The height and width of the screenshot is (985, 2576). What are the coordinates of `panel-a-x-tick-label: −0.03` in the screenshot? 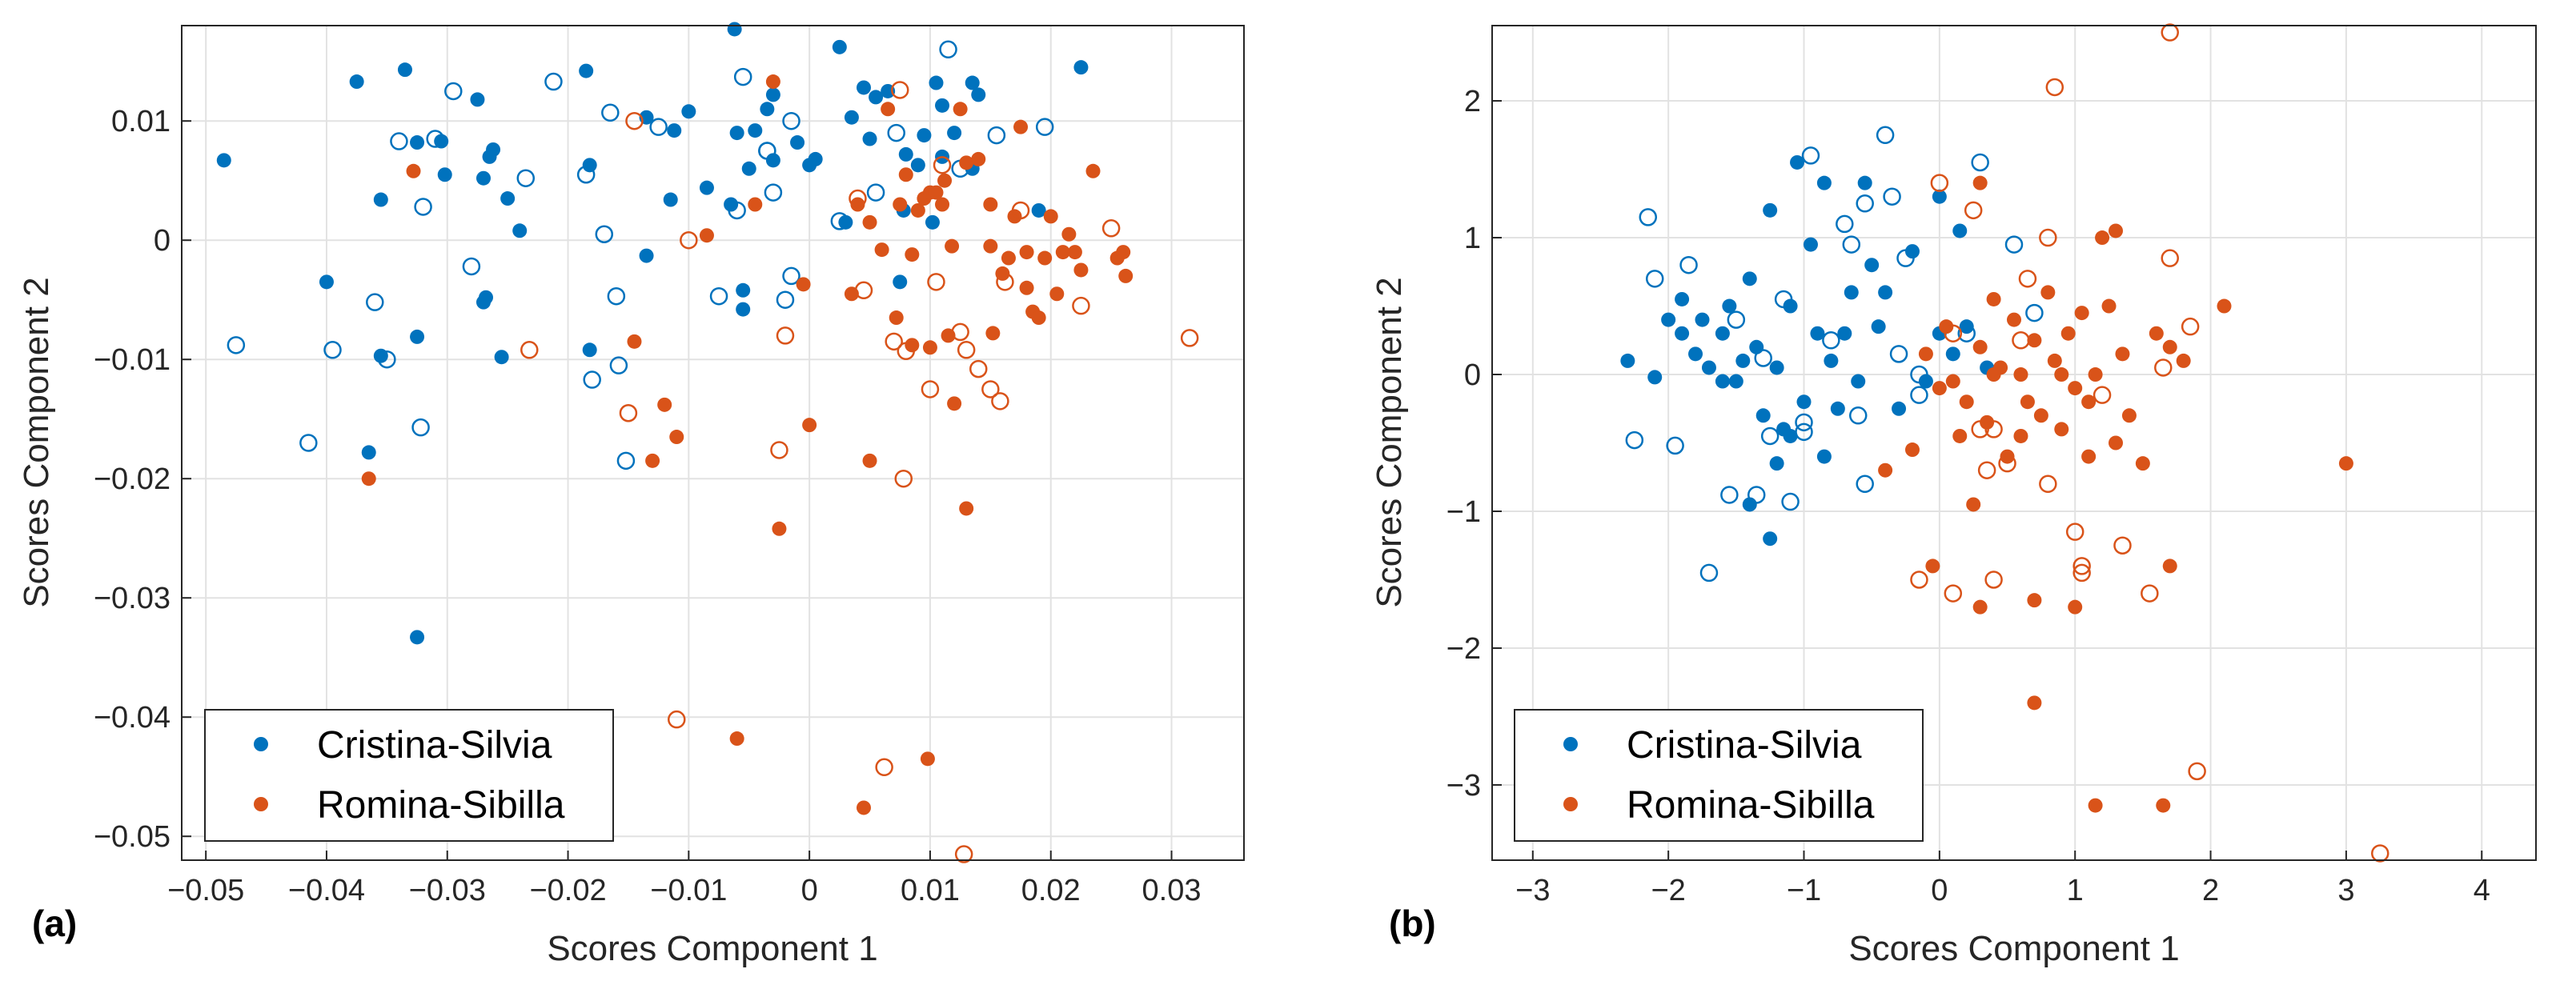 It's located at (447, 890).